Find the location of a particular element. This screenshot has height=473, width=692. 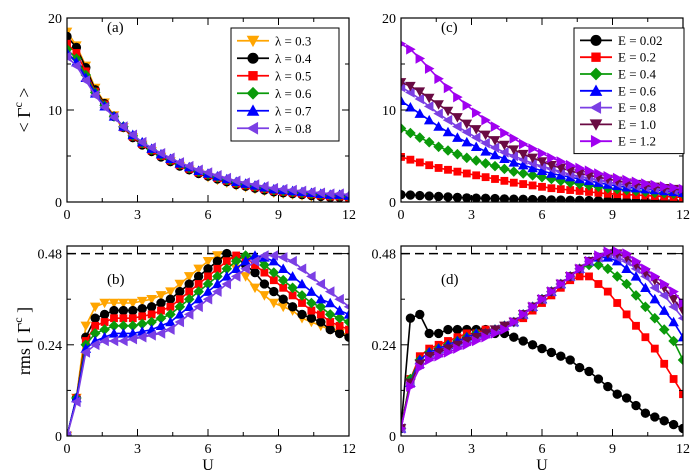

x-axis-label: U is located at coordinates (542, 465).